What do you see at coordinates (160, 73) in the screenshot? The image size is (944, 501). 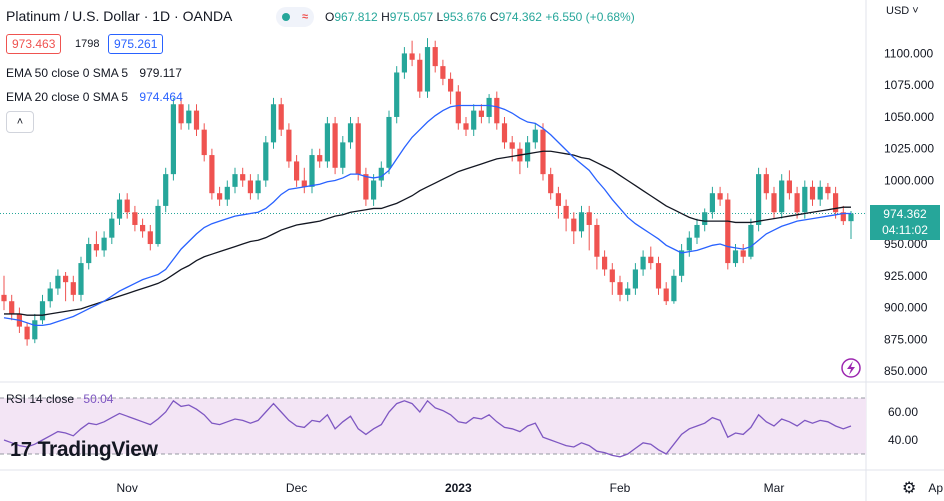 I see `ema50-value: 979.117` at bounding box center [160, 73].